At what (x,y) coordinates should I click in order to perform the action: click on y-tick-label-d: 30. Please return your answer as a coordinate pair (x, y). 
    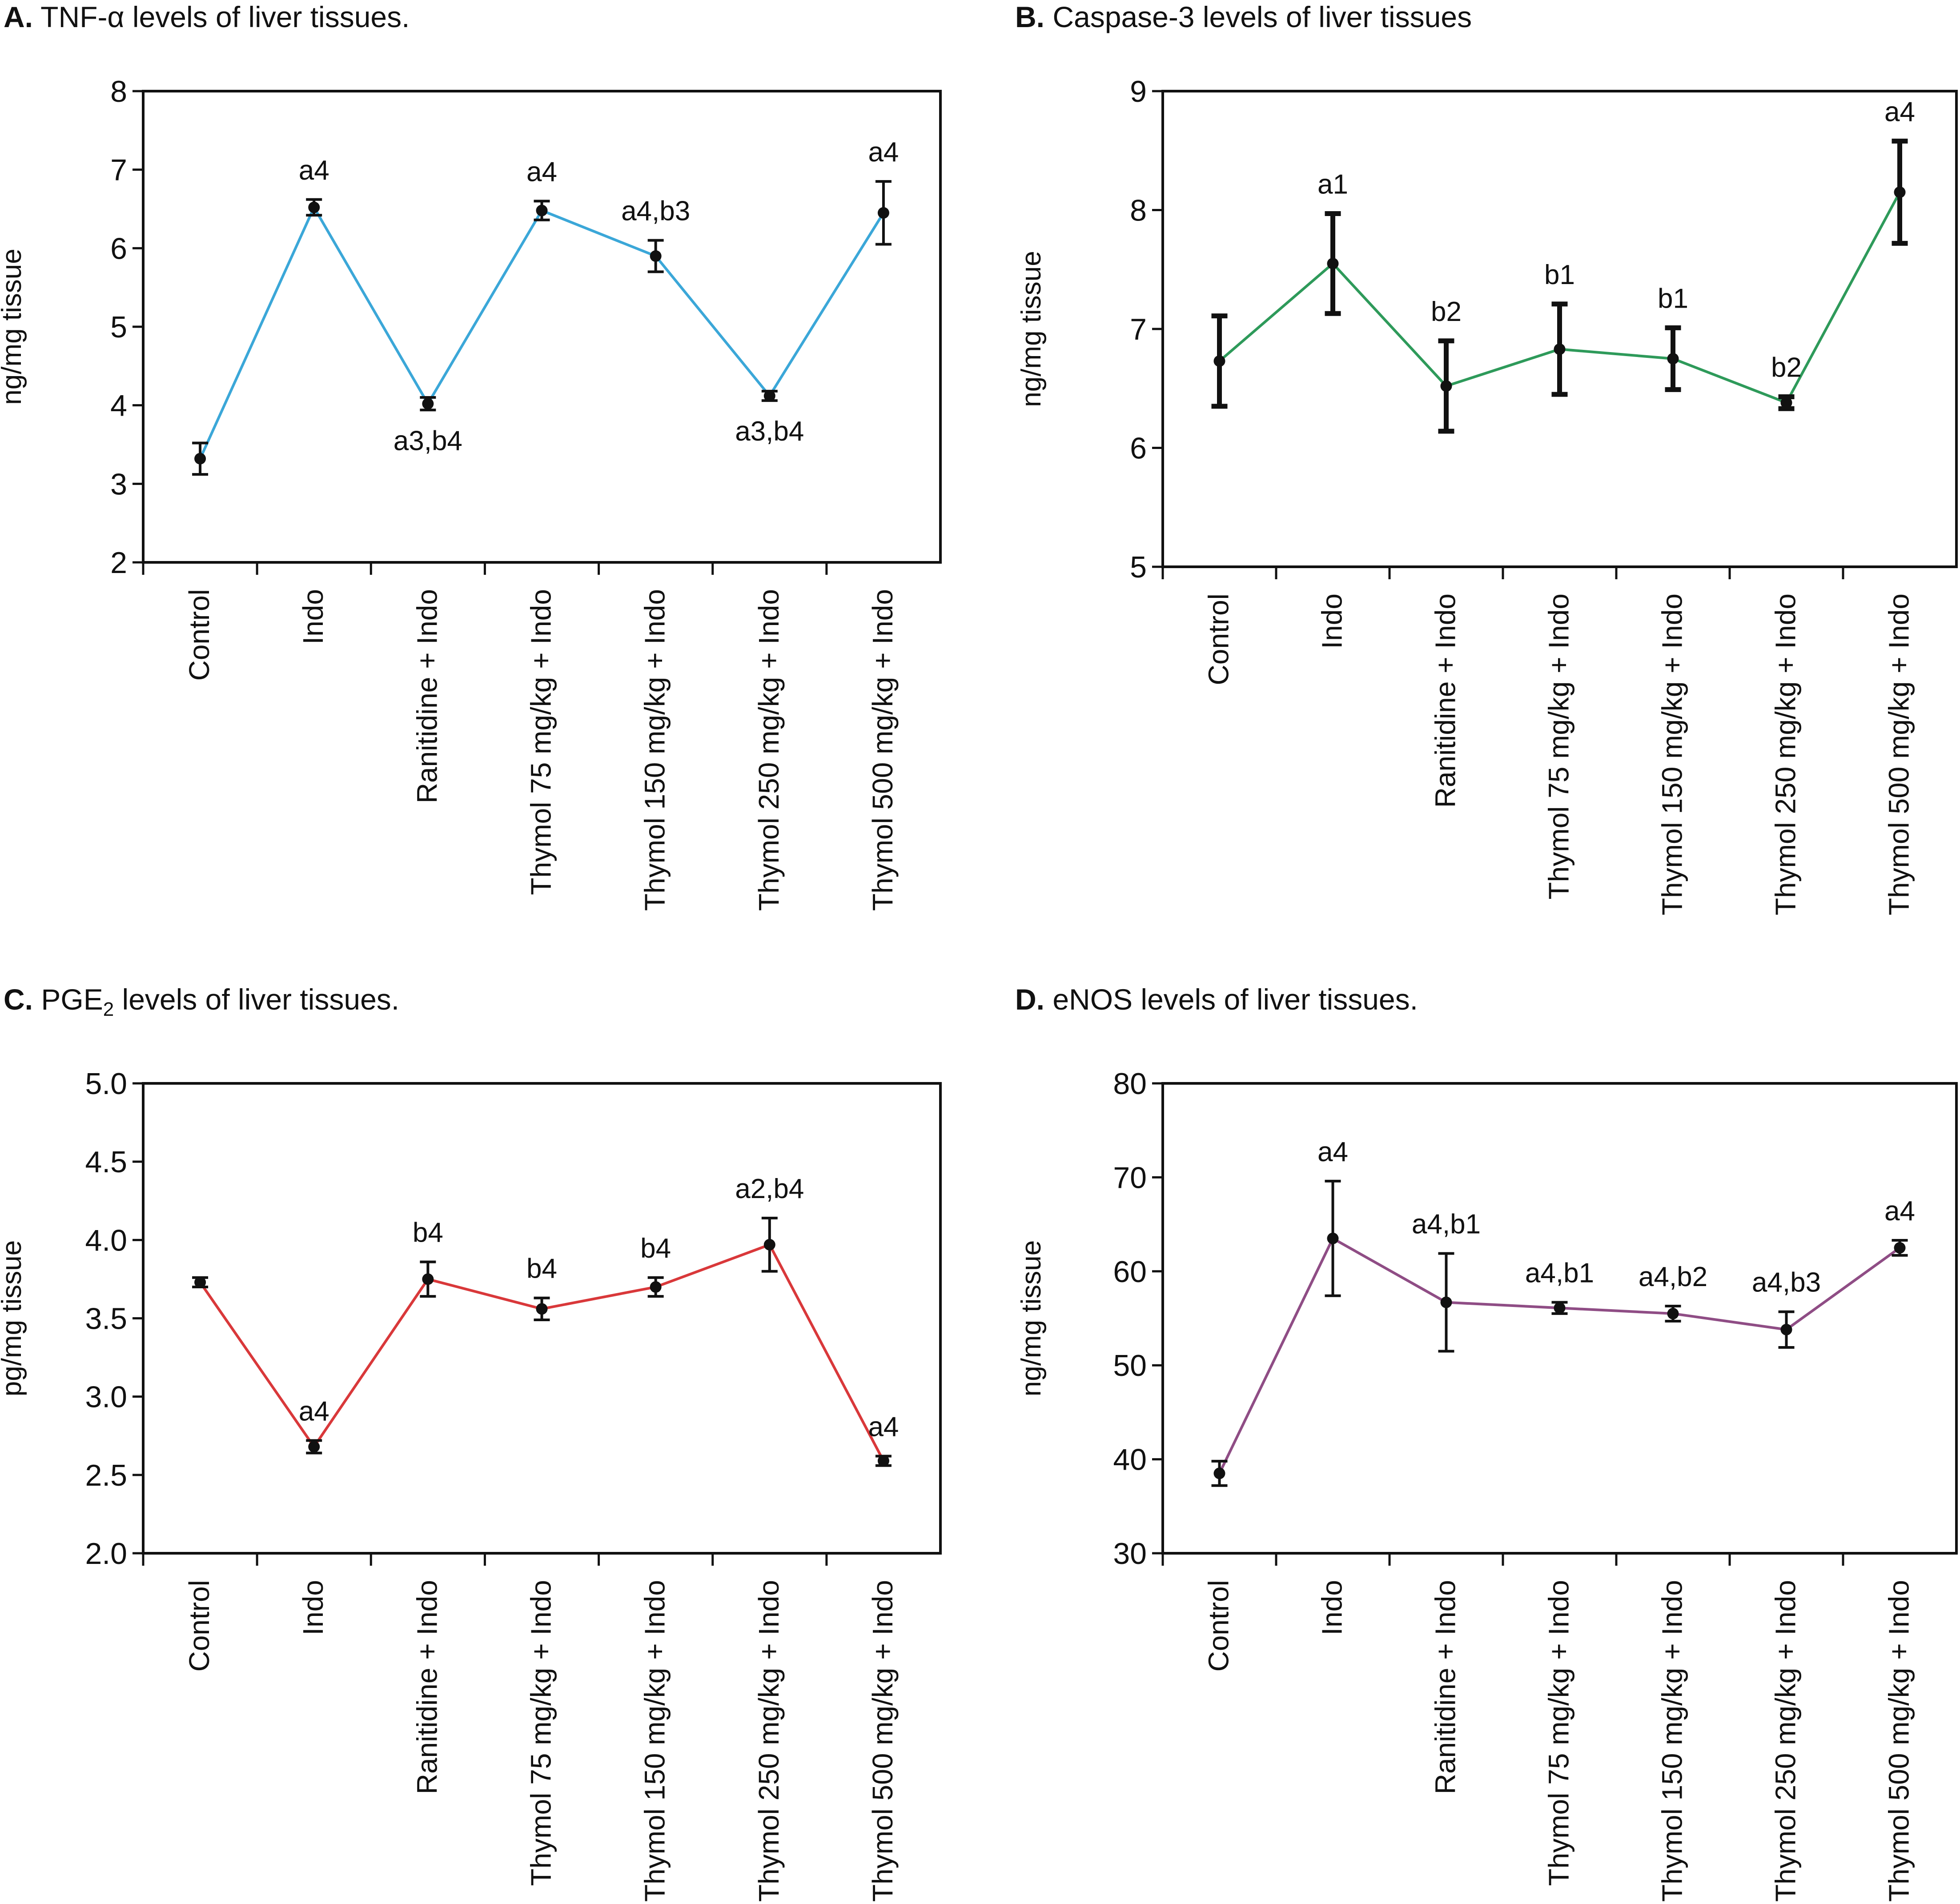
    Looking at the image, I should click on (1130, 1554).